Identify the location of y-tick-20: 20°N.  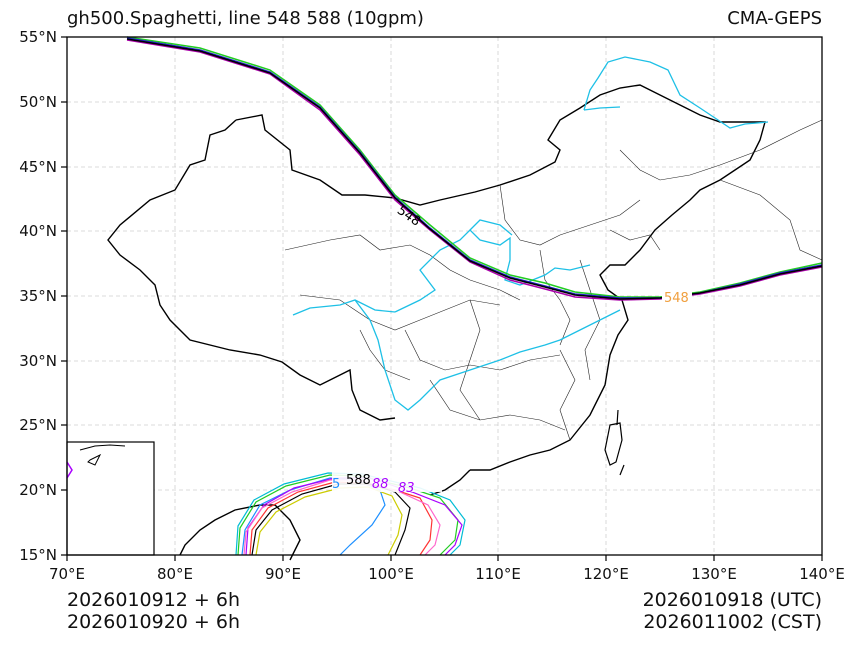
(38, 490).